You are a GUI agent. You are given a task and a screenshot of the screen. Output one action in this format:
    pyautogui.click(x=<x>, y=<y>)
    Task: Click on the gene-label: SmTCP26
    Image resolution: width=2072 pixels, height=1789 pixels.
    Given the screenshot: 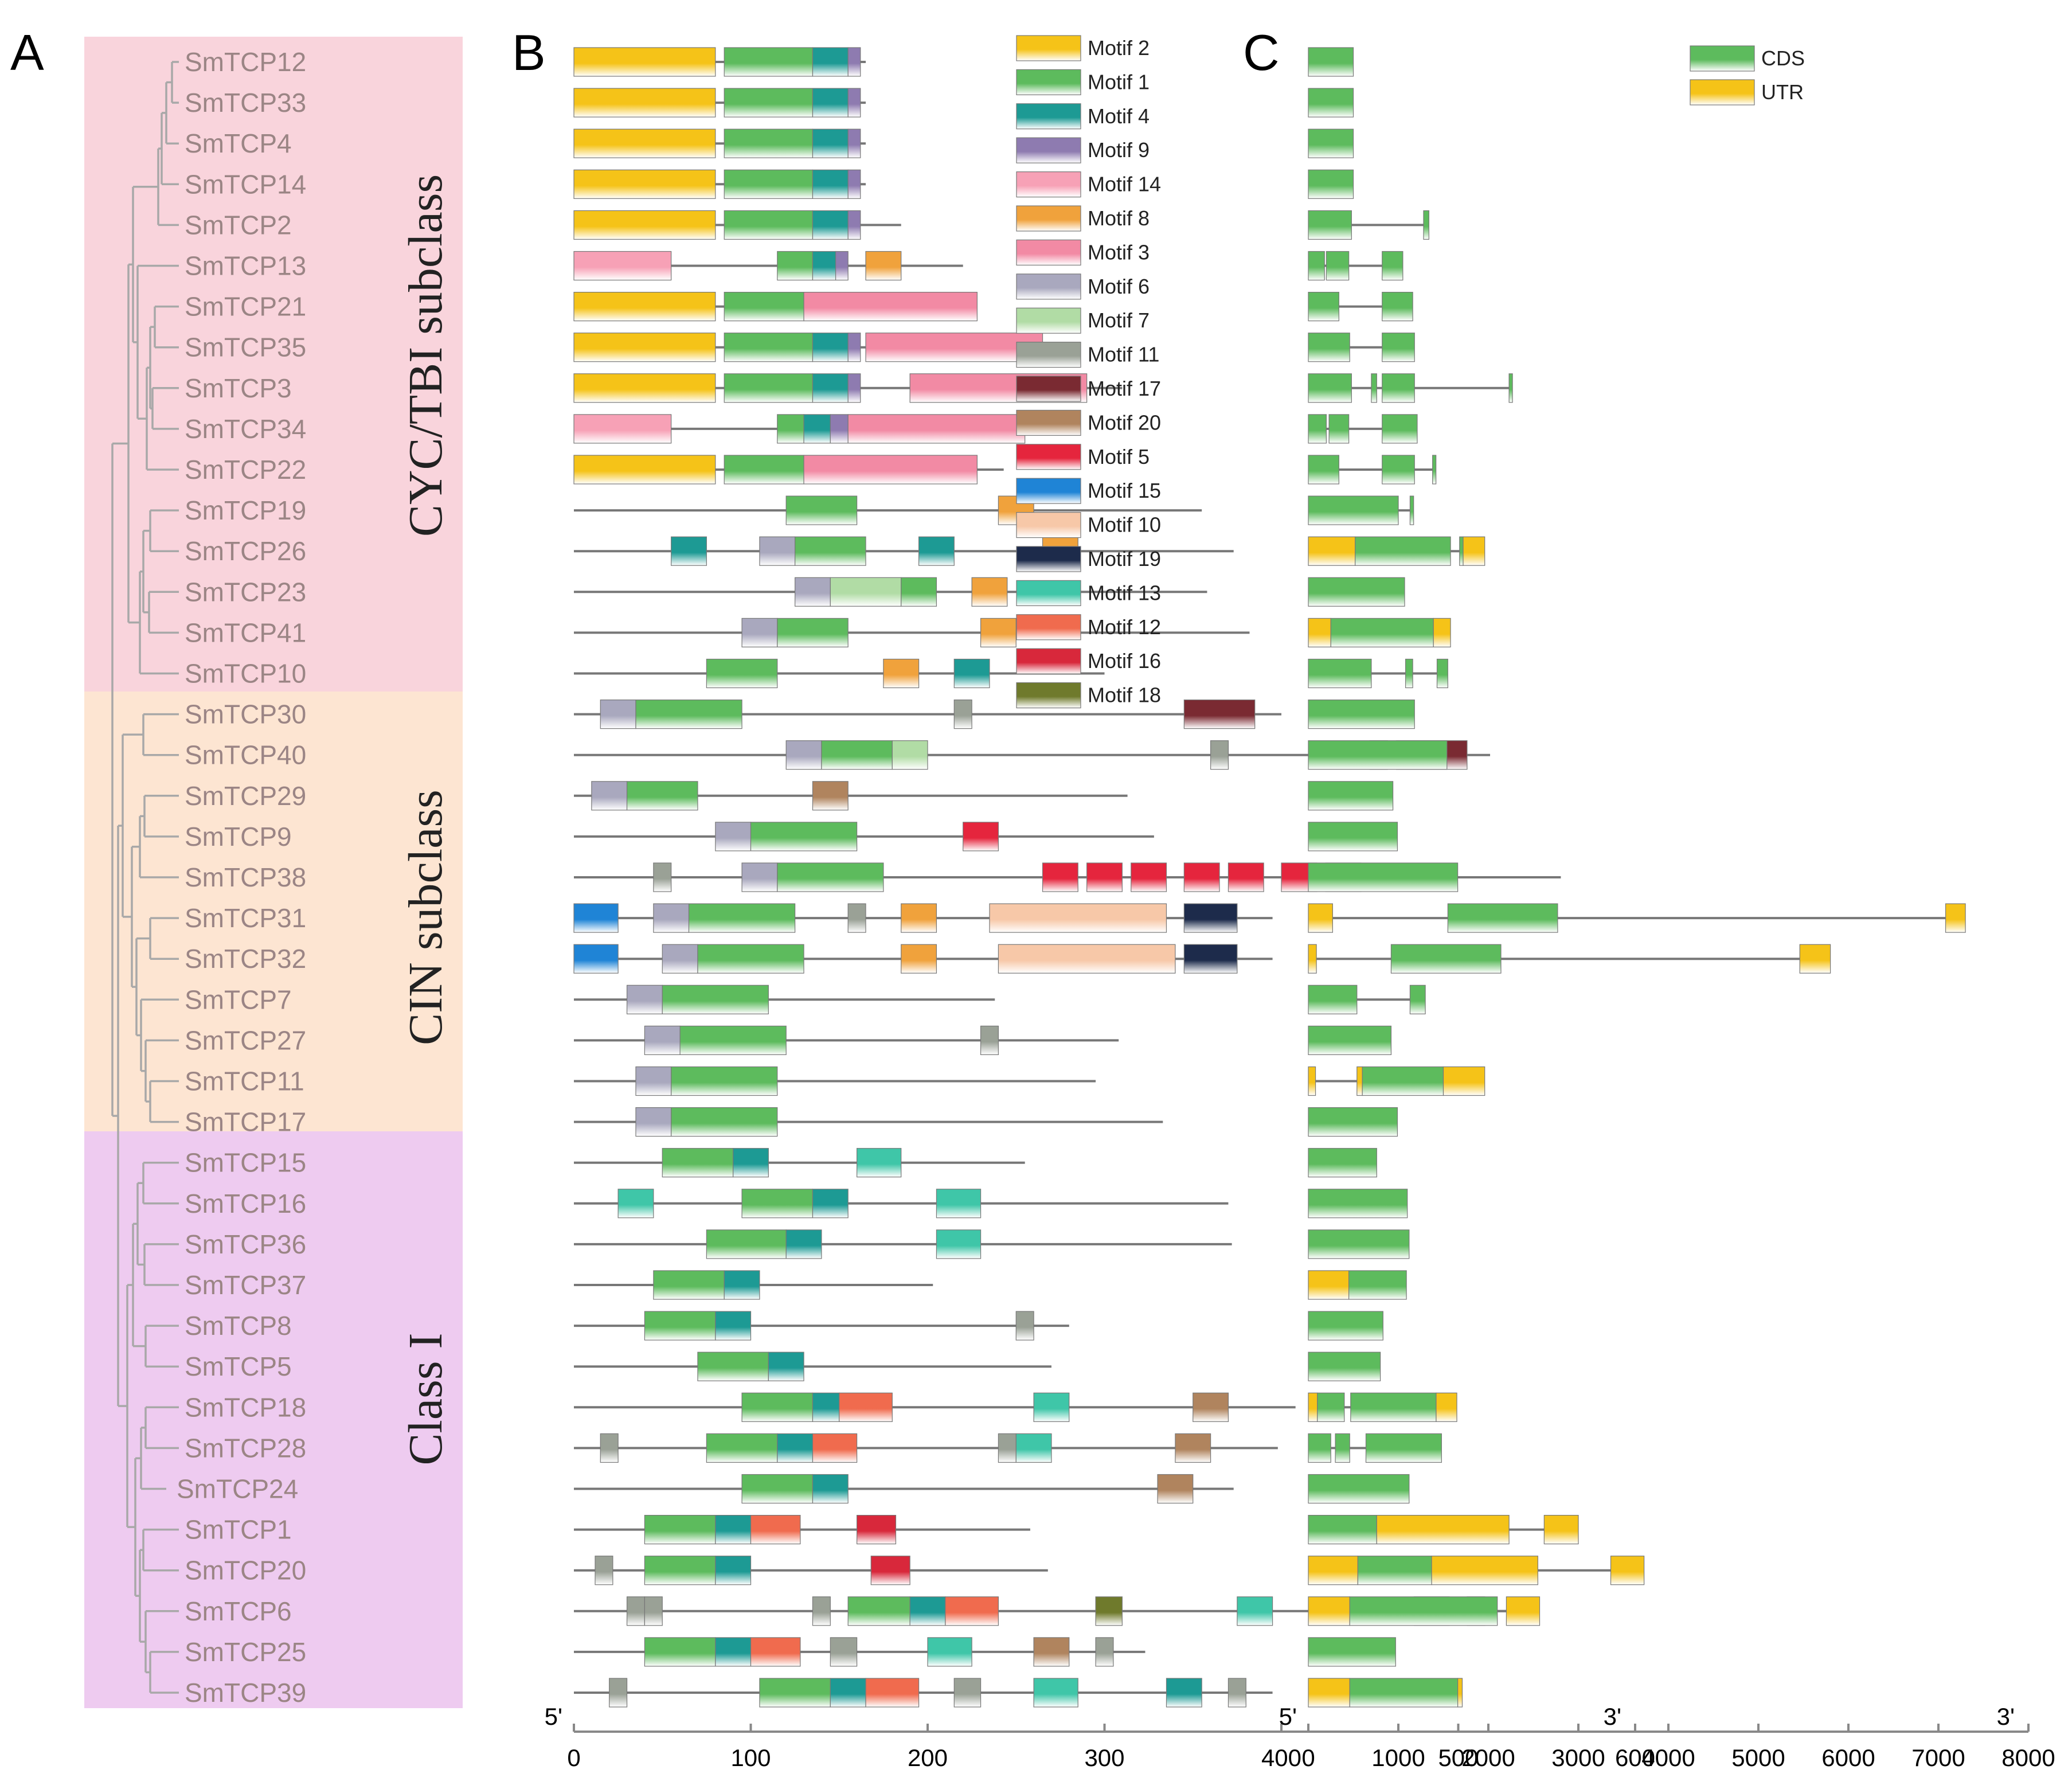 What is the action you would take?
    pyautogui.click(x=245, y=551)
    